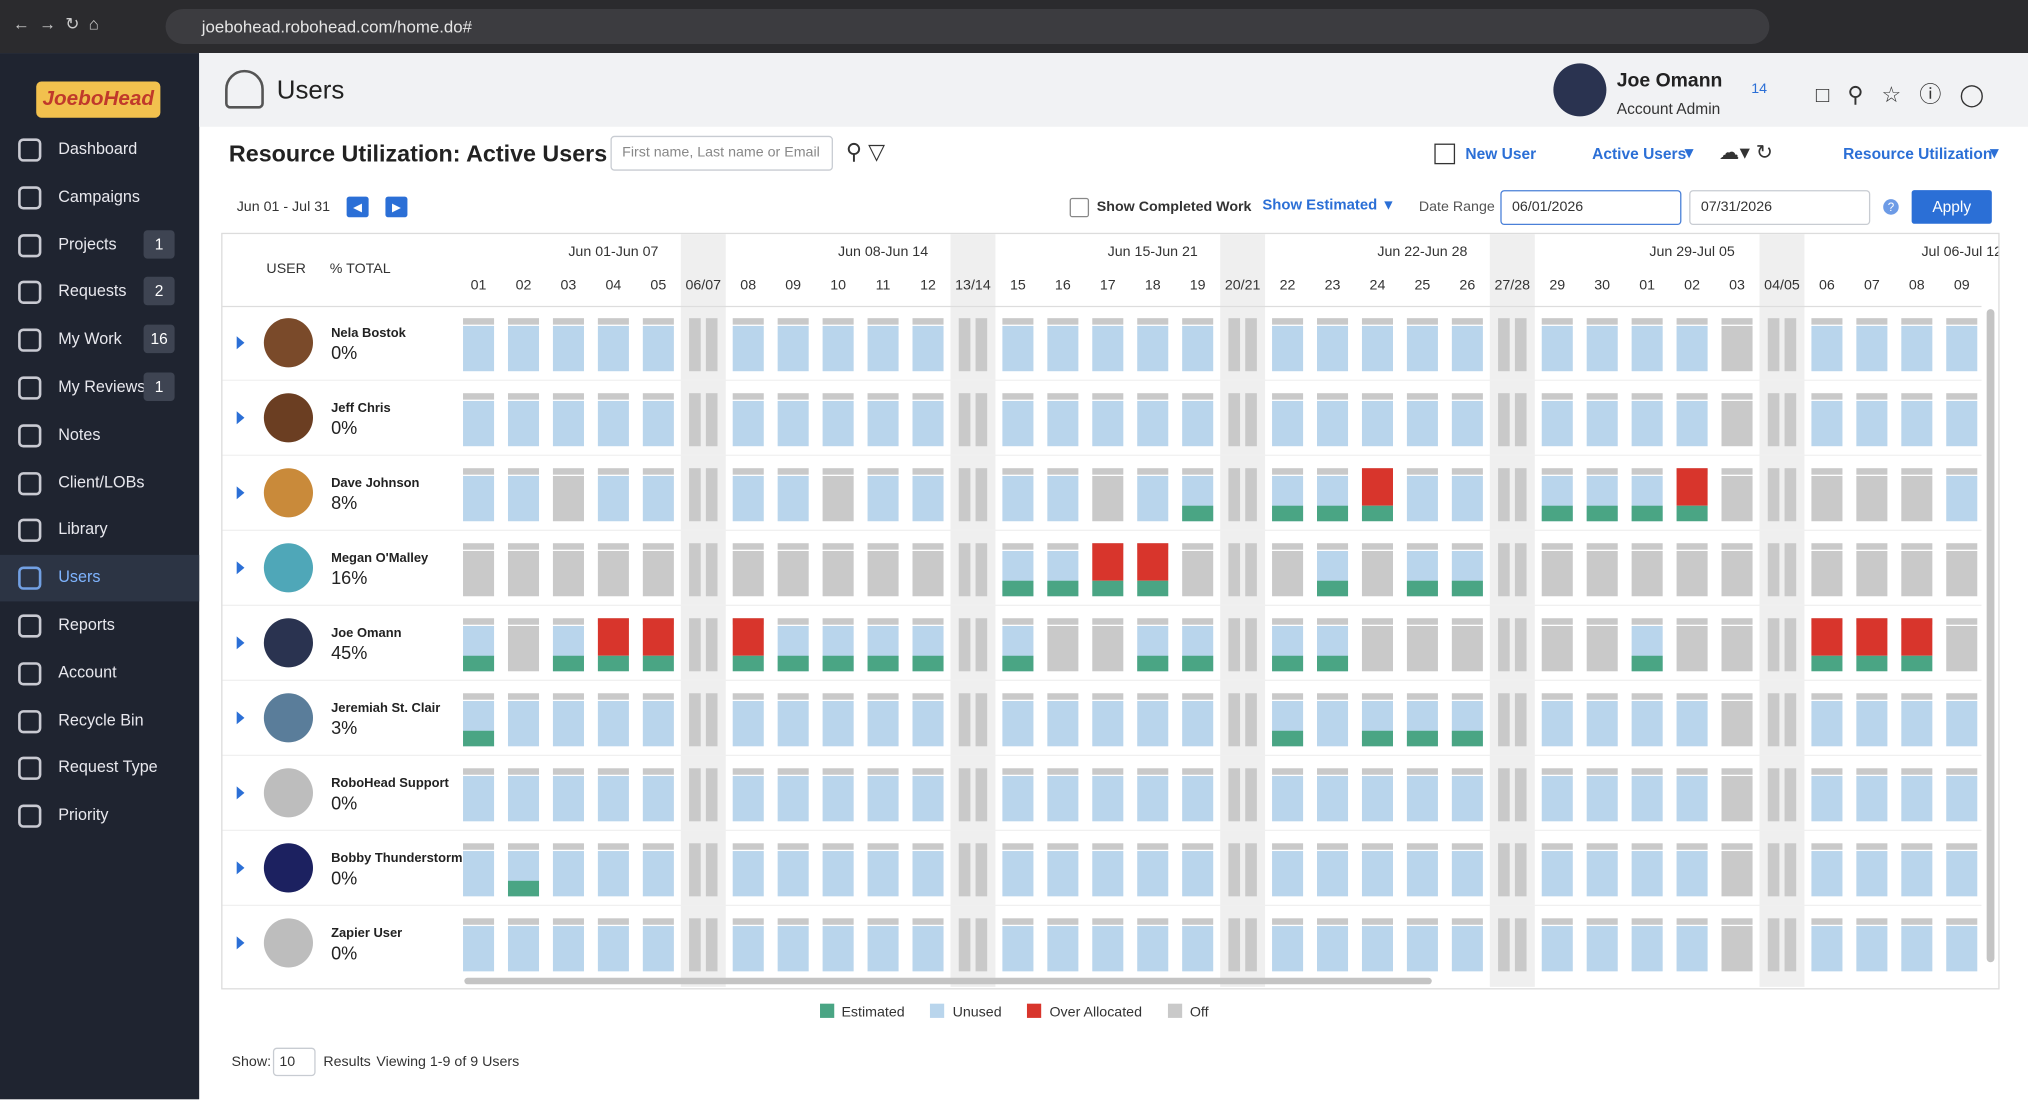 Image resolution: width=2028 pixels, height=1100 pixels. I want to click on nav-label: Campaigns, so click(99, 196).